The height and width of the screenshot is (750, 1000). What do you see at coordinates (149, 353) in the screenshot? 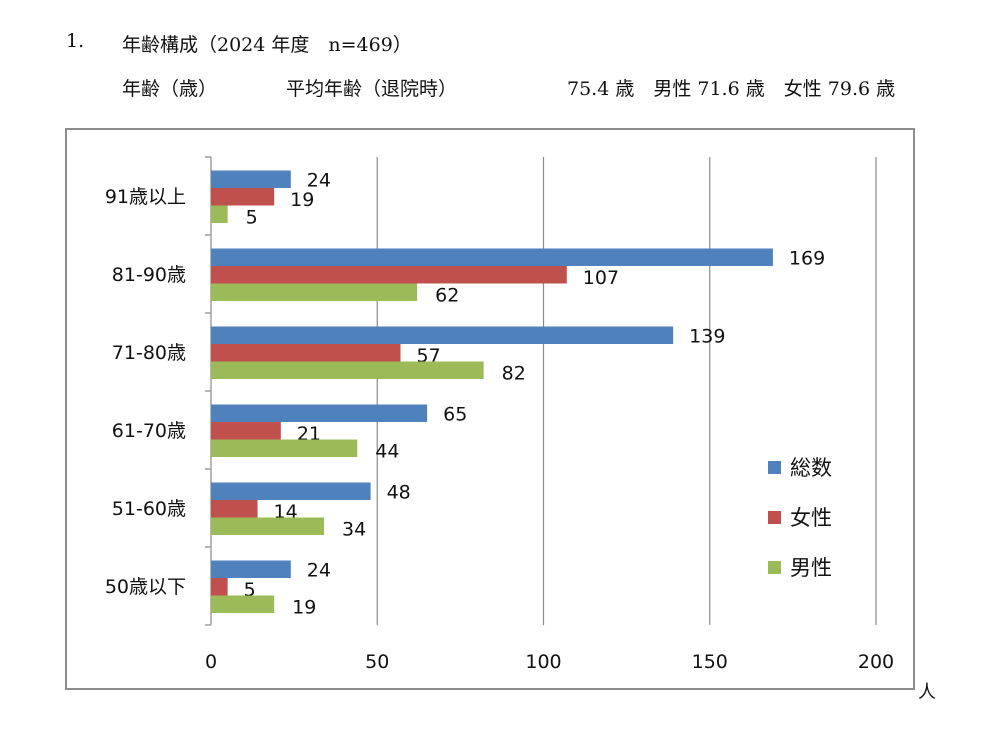
I see `category-label: 71-80歳` at bounding box center [149, 353].